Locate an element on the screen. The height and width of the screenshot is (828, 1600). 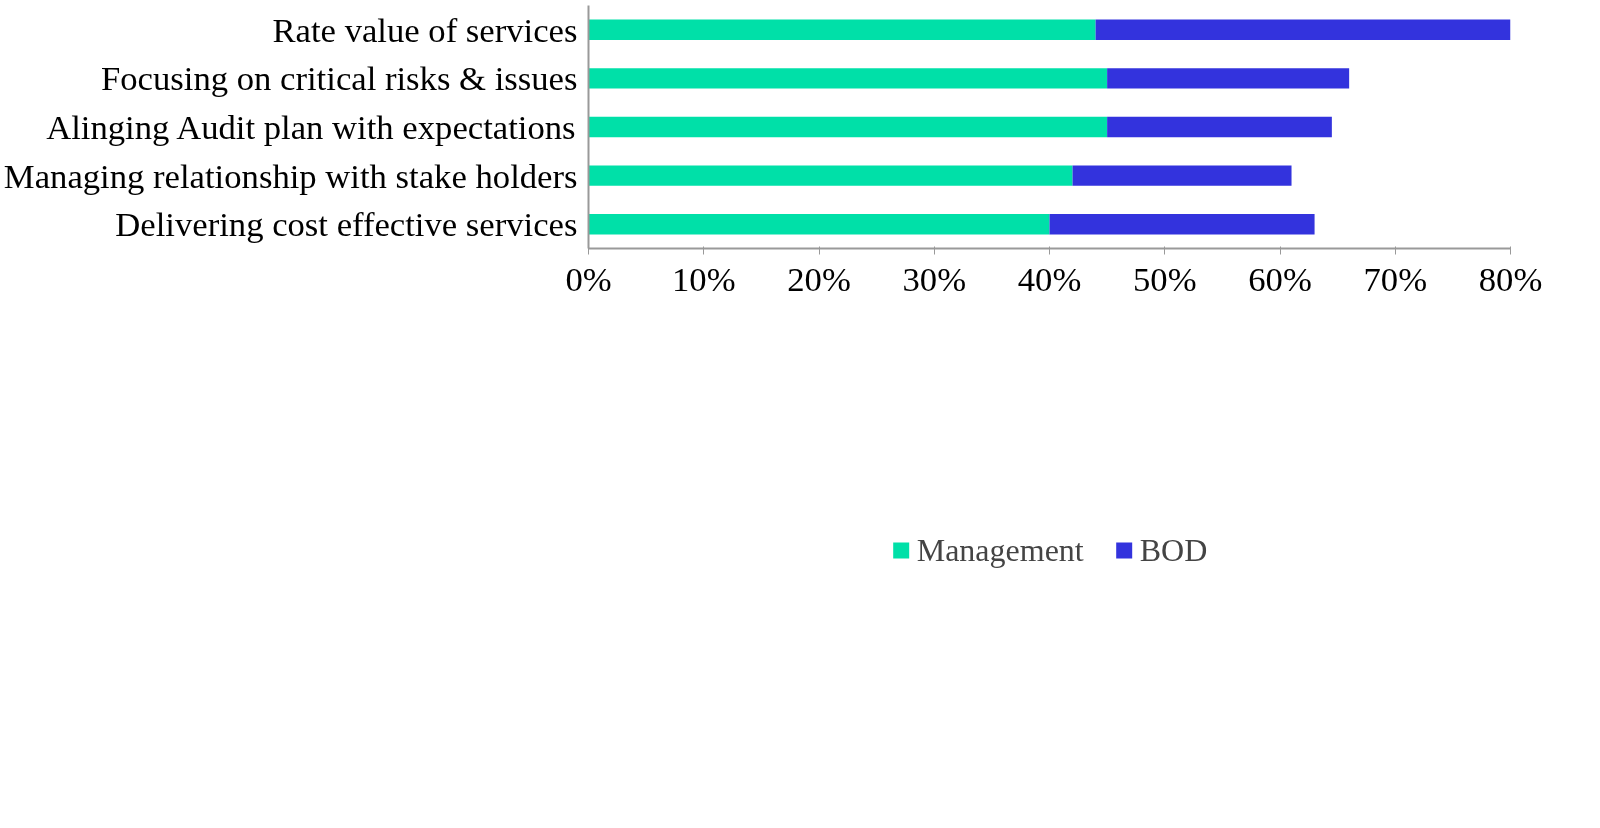
x-tick-label: 30% is located at coordinates (934, 278).